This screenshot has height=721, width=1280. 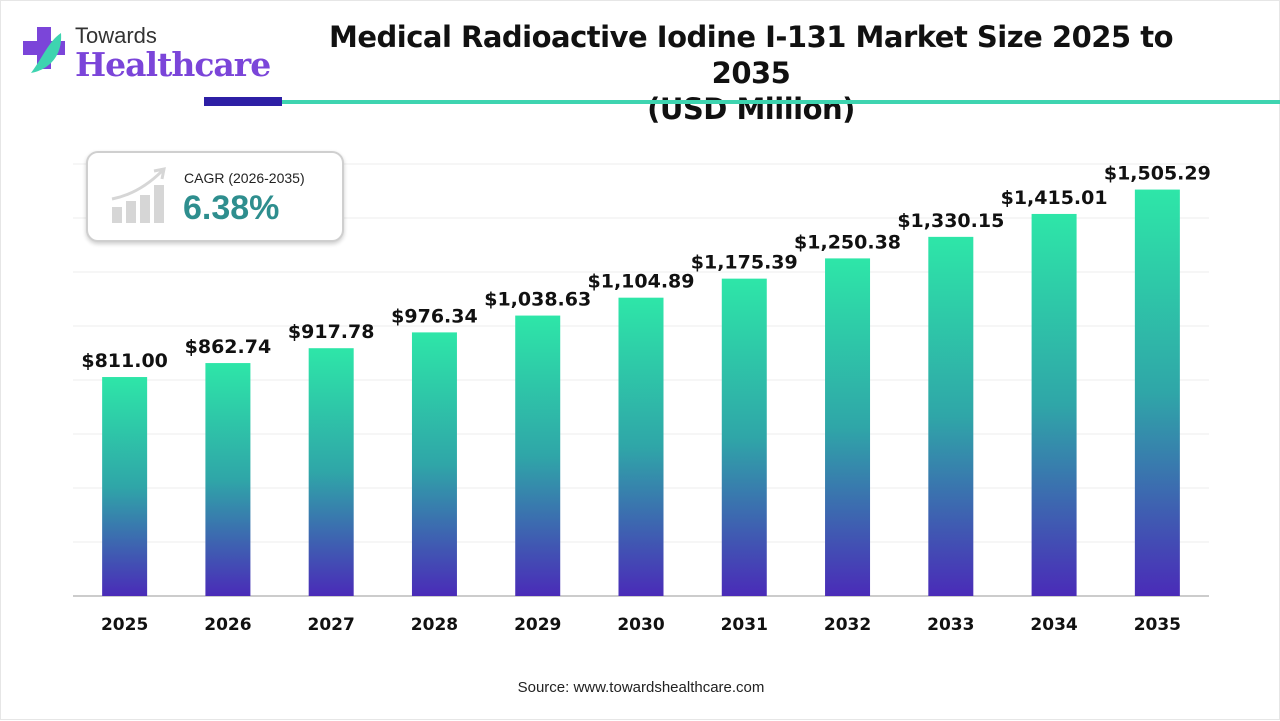 I want to click on medical-cross-icon, so click(x=44, y=50).